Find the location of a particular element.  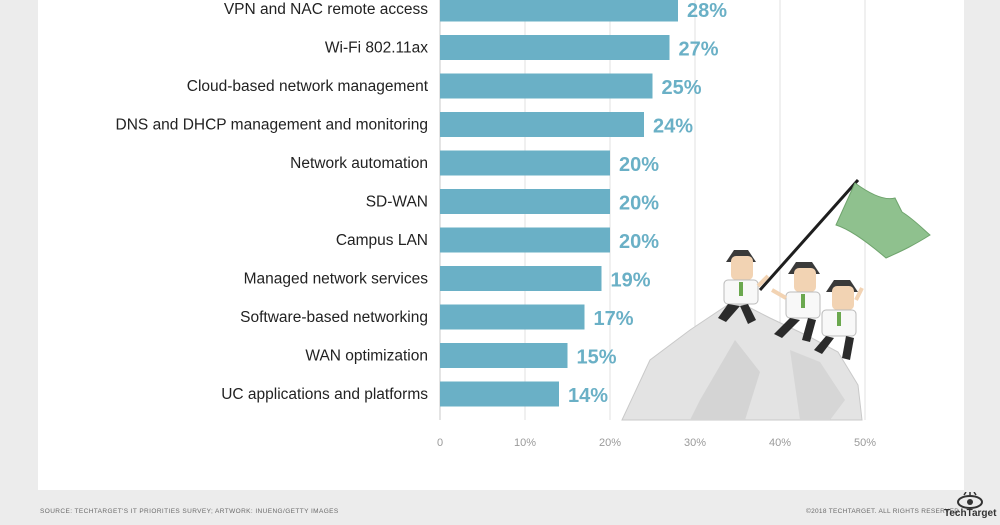

category-label: Wi-Fi 802.11ax is located at coordinates (376, 48).